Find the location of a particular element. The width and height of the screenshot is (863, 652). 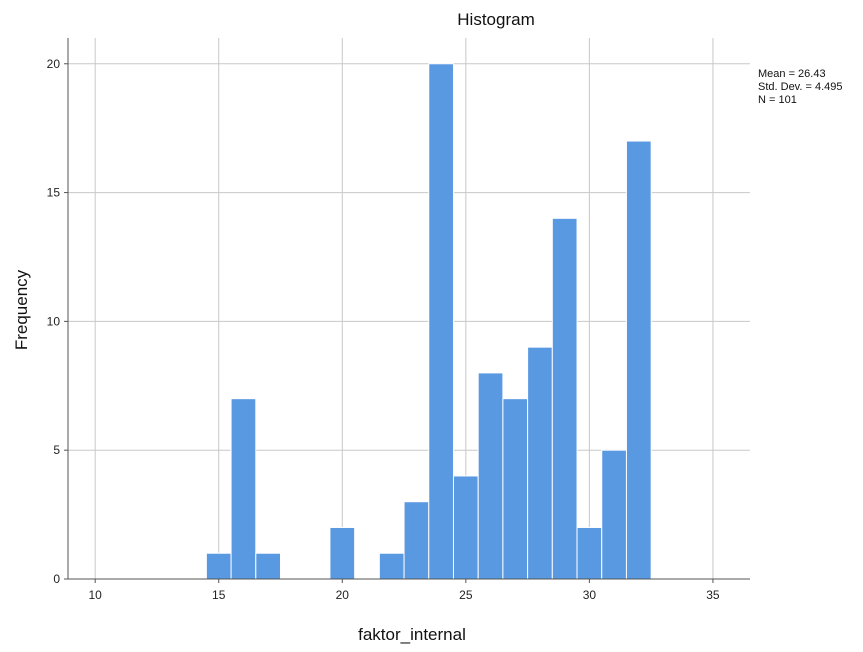

stats-std-dev: Std. Dev. = 4.495 is located at coordinates (800, 87).